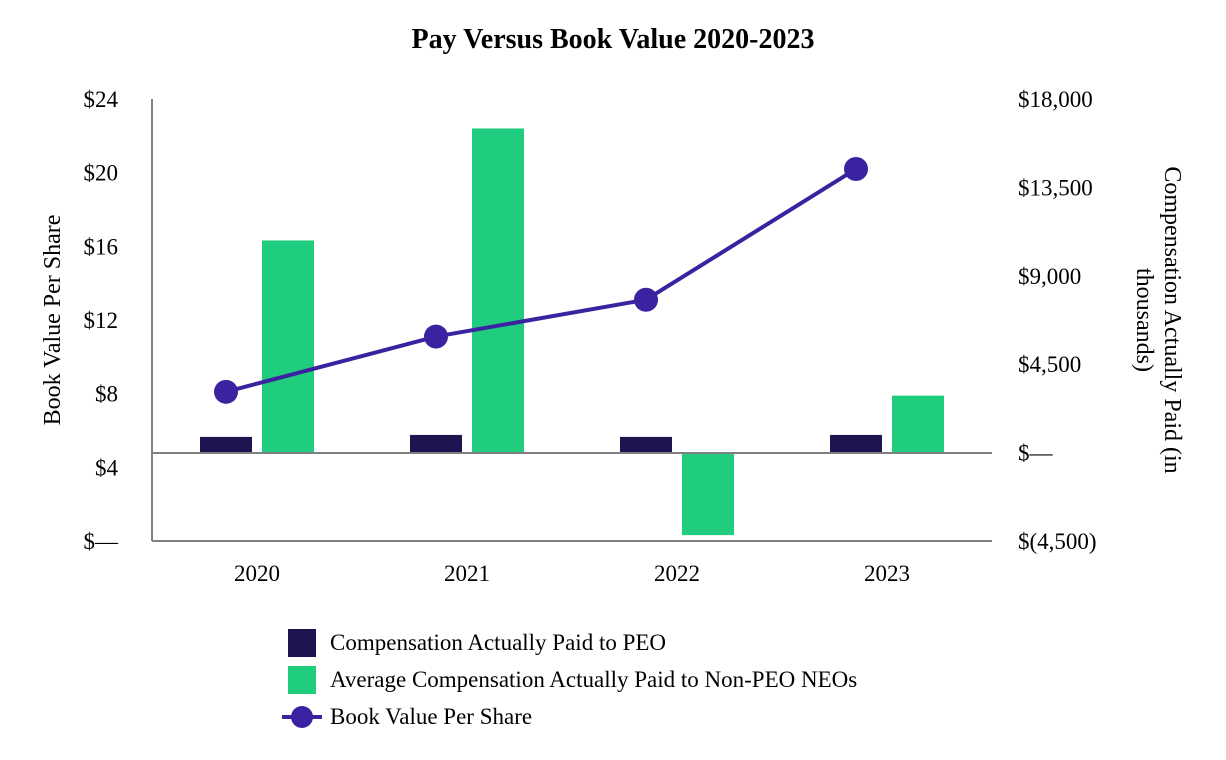 The image size is (1226, 760). What do you see at coordinates (467, 573) in the screenshot?
I see `x-tick-label: 2021` at bounding box center [467, 573].